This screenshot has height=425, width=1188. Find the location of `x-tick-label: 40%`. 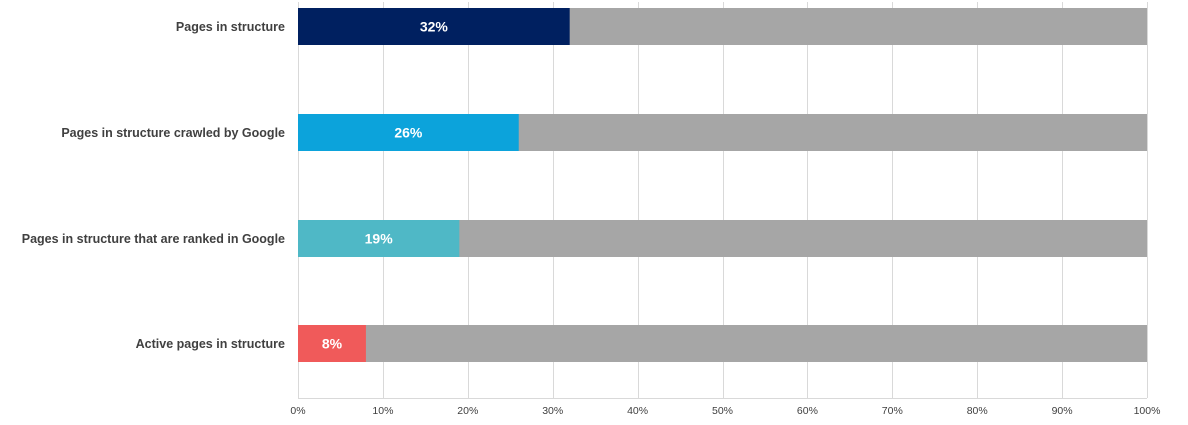

x-tick-label: 40% is located at coordinates (637, 411).